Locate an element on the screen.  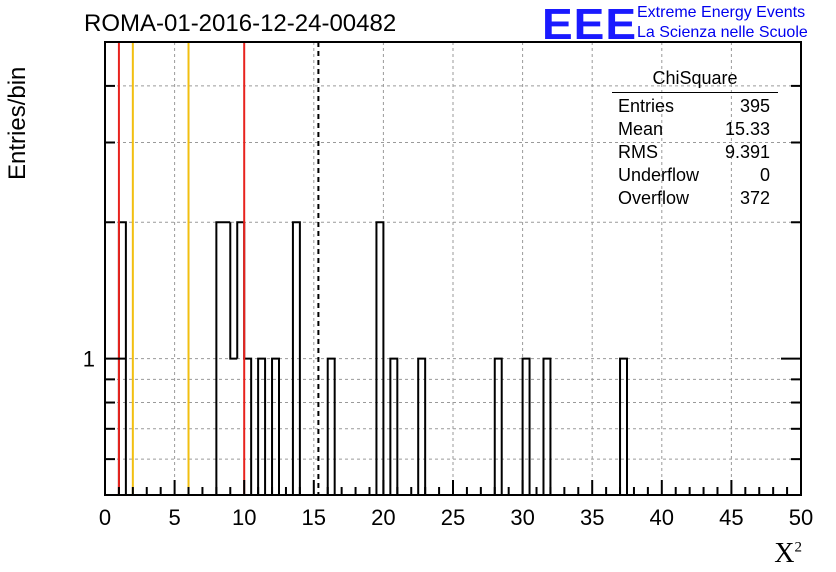
stats-label: Underflow is located at coordinates (658, 175).